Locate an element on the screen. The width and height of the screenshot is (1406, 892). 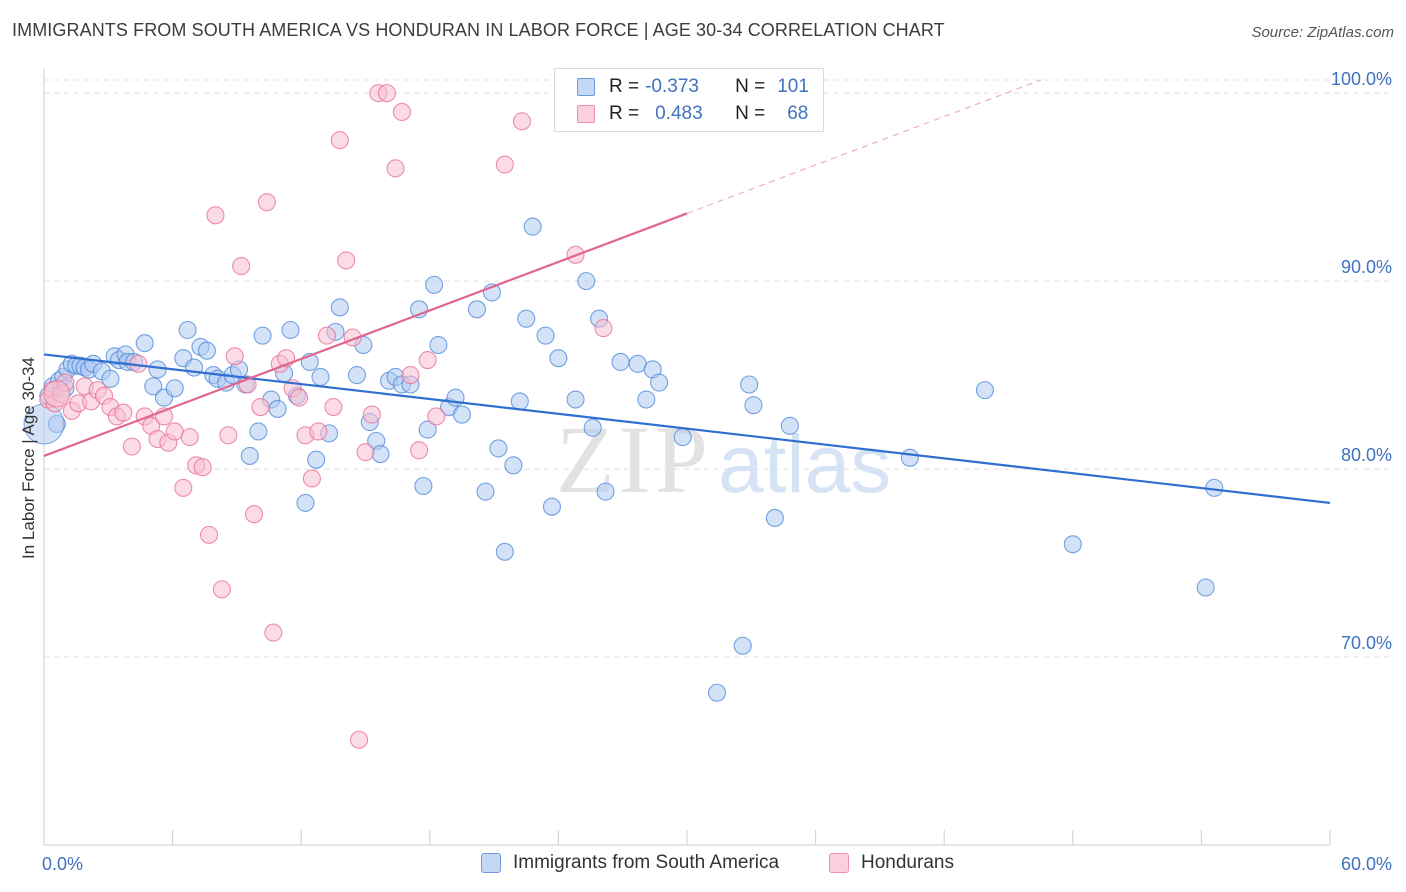
n-value-south-america: 101 is located at coordinates (793, 86).